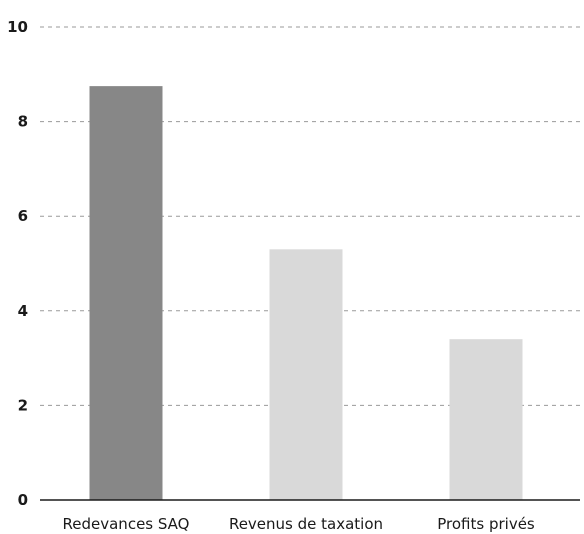  Describe the element at coordinates (23, 311) in the screenshot. I see `y-tick-label: 4` at that location.